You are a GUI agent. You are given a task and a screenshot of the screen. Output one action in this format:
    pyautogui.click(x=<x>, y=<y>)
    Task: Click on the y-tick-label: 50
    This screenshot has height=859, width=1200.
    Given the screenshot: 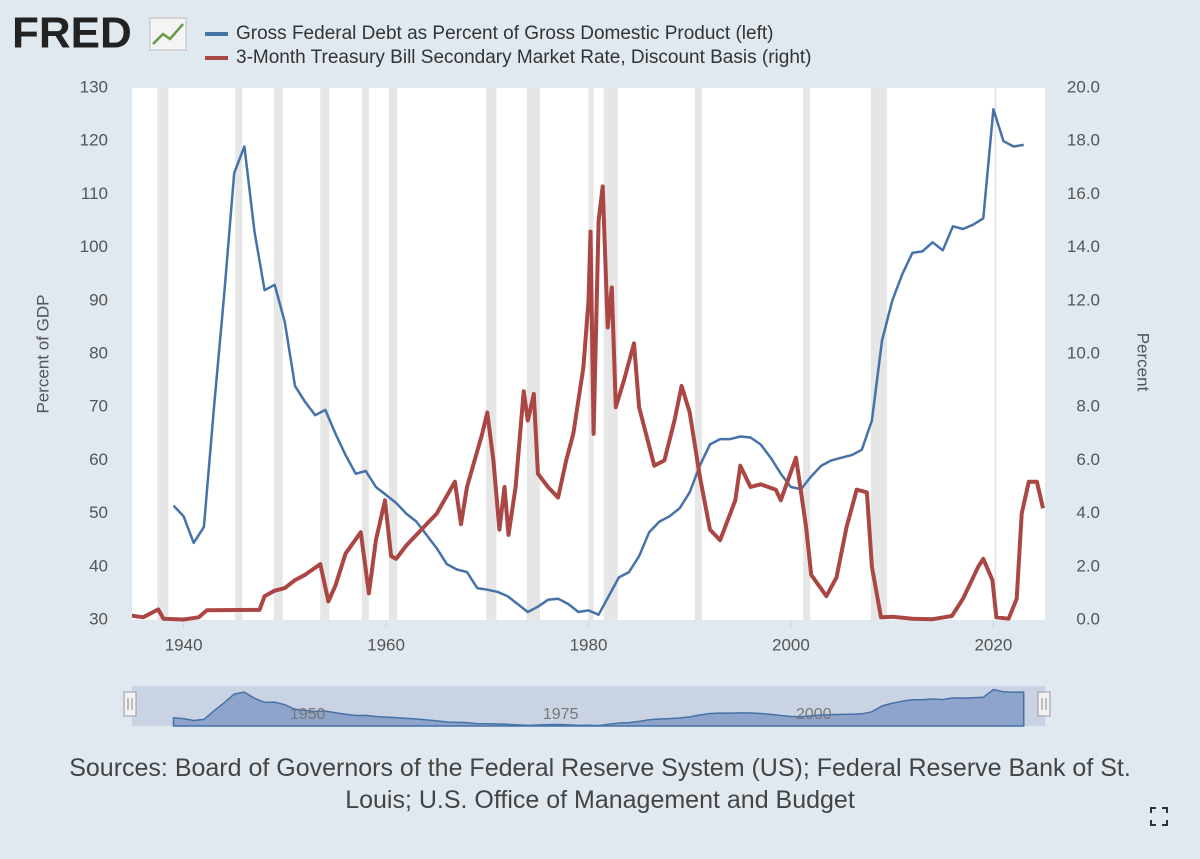 What is the action you would take?
    pyautogui.click(x=98, y=512)
    